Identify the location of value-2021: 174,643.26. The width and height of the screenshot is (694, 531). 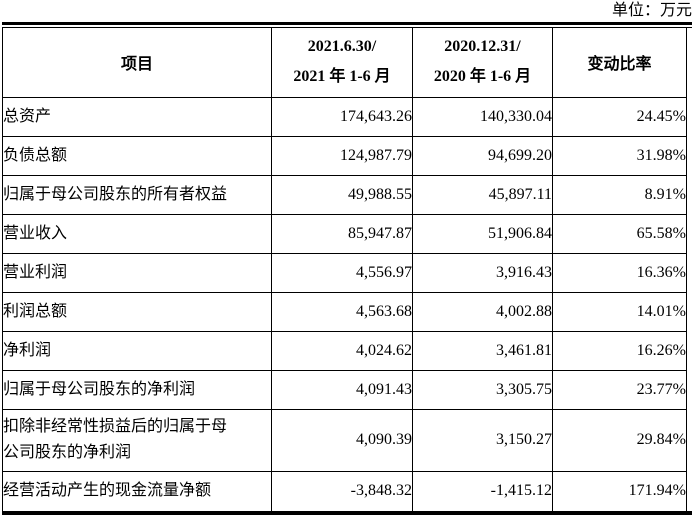
(342, 116).